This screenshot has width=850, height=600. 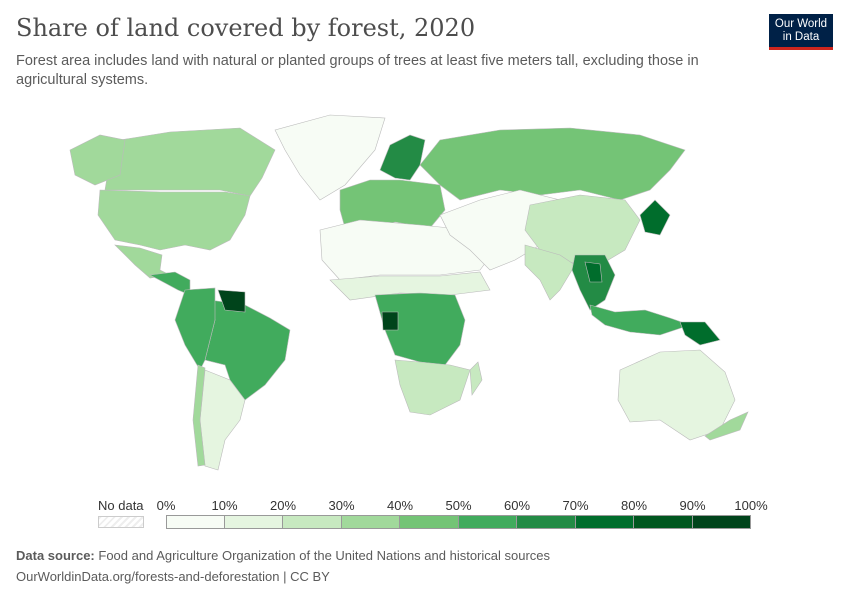 I want to click on legend-tick: 40%, so click(x=400, y=505).